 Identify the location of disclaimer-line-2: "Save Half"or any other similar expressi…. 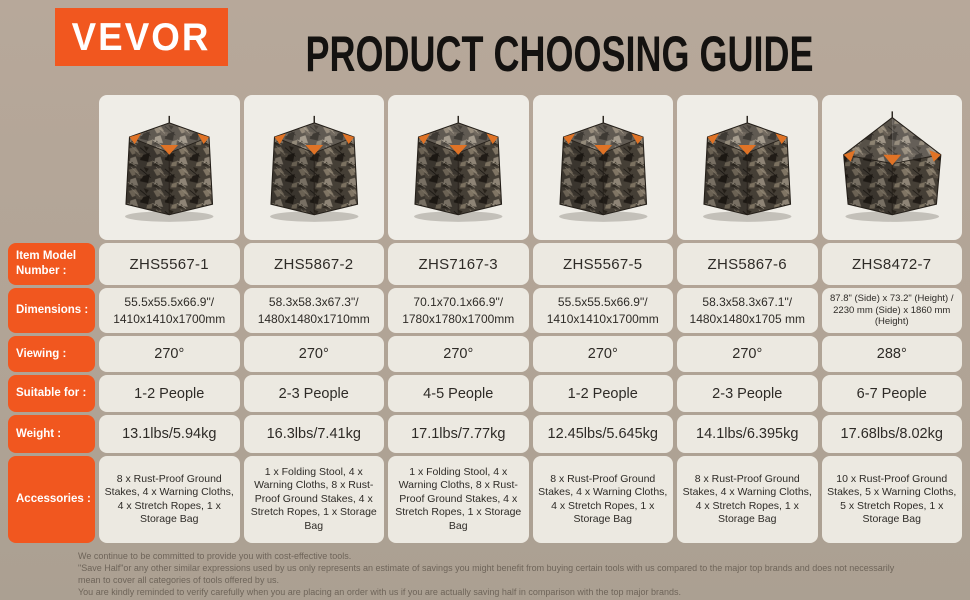
(486, 568).